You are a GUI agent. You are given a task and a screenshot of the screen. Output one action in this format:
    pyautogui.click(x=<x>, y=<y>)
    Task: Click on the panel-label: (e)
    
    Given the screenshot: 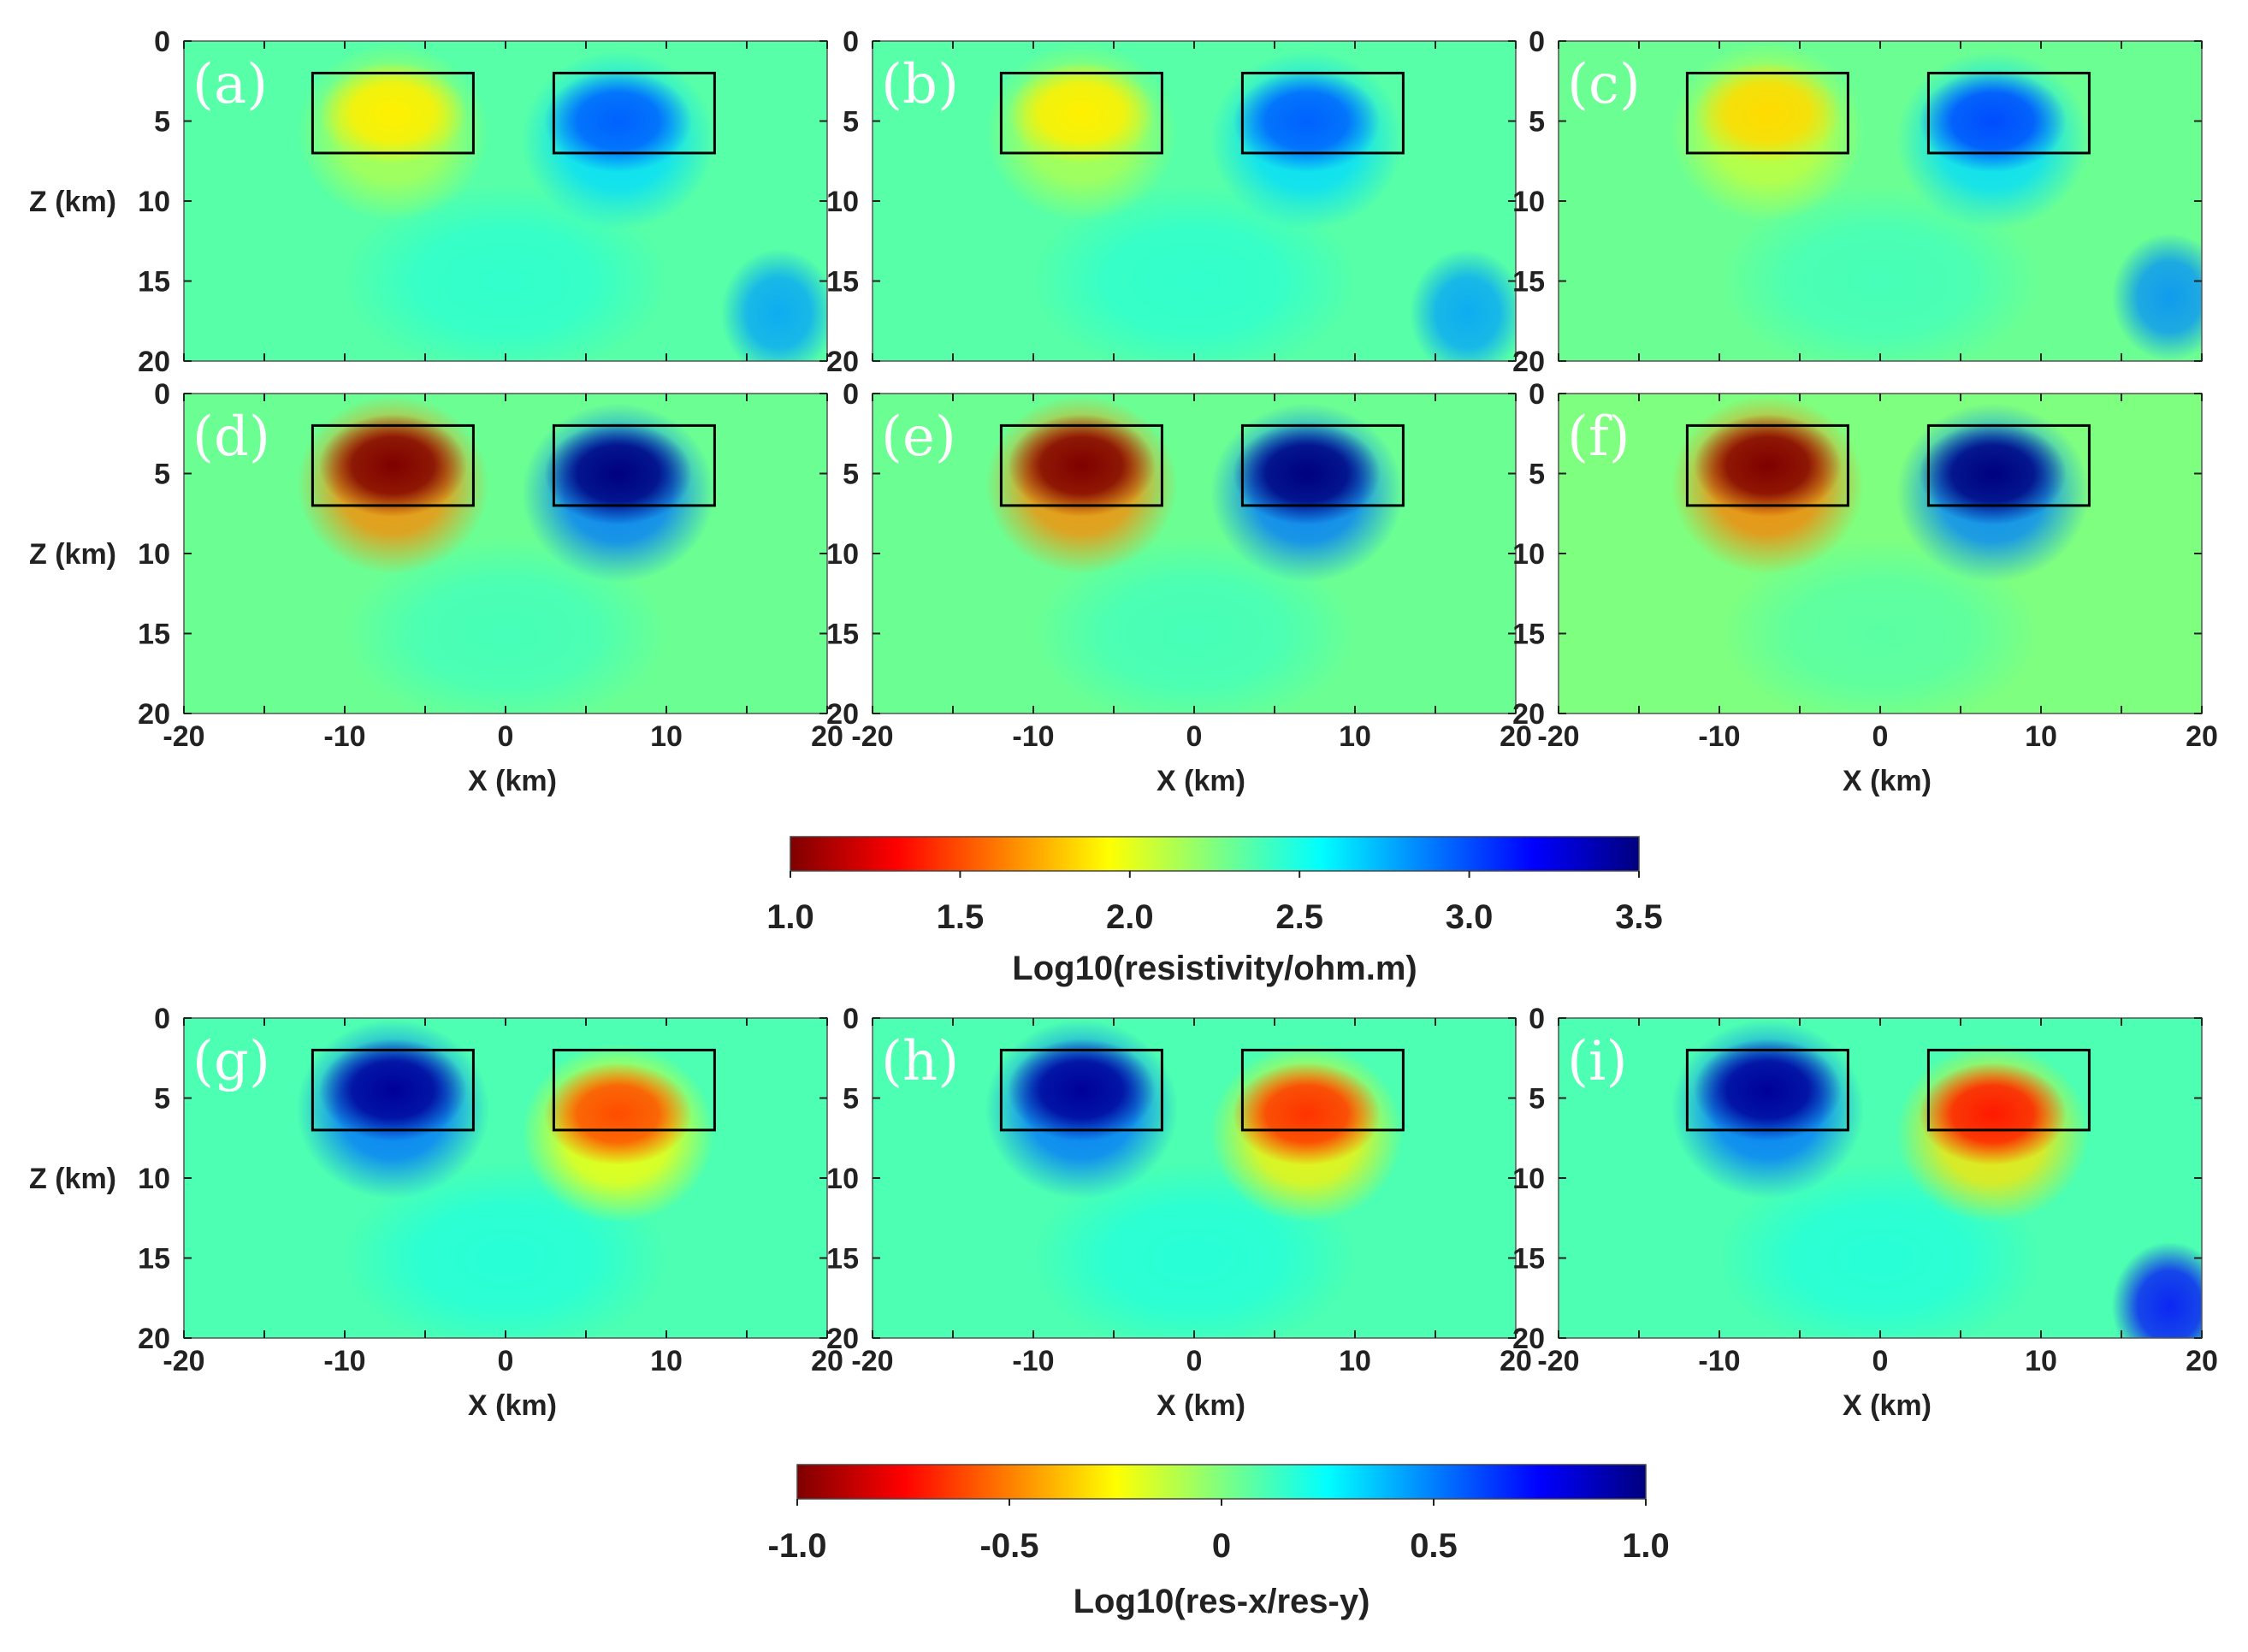 What is the action you would take?
    pyautogui.click(x=919, y=437)
    